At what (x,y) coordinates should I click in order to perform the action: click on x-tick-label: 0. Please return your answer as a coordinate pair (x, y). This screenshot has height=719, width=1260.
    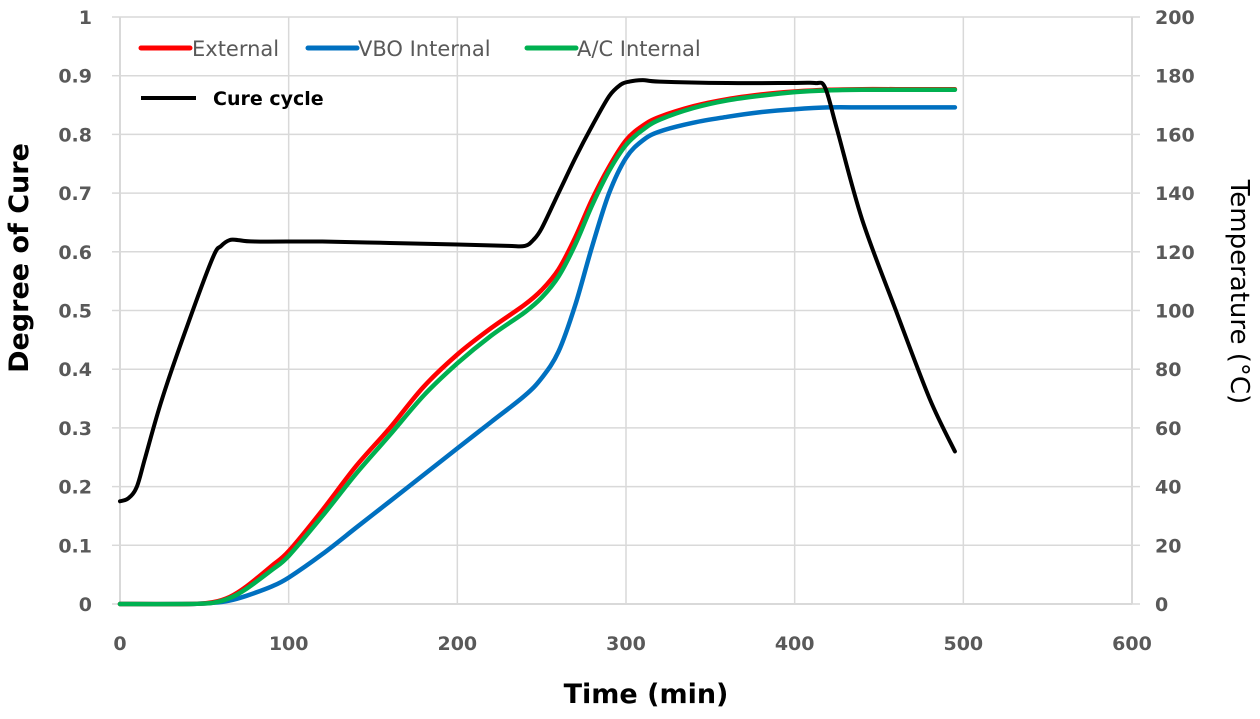
    Looking at the image, I should click on (119, 644).